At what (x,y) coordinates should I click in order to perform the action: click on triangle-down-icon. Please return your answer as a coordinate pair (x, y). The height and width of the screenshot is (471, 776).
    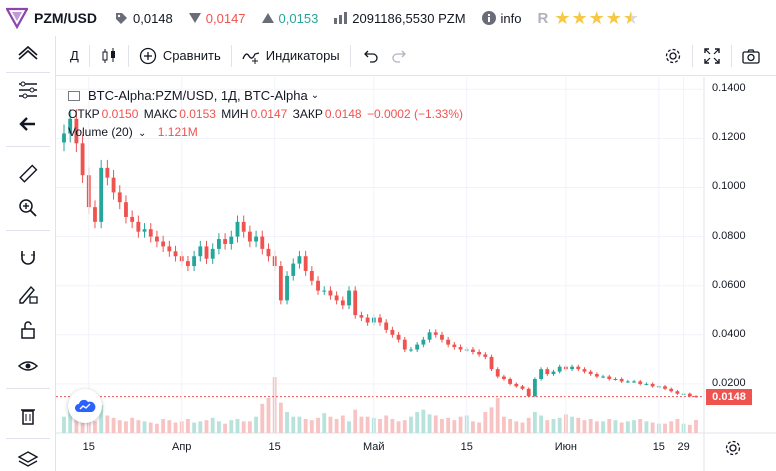
    Looking at the image, I should click on (194, 18).